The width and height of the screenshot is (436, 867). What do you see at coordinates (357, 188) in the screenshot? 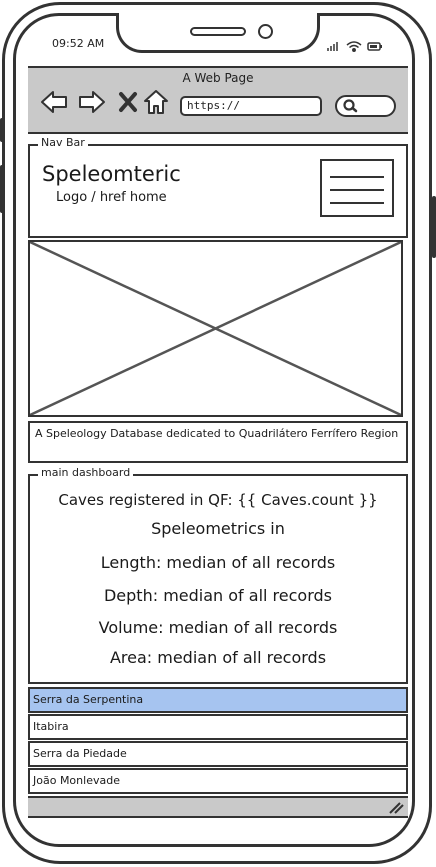
I see `hamburger-menu-icon` at bounding box center [357, 188].